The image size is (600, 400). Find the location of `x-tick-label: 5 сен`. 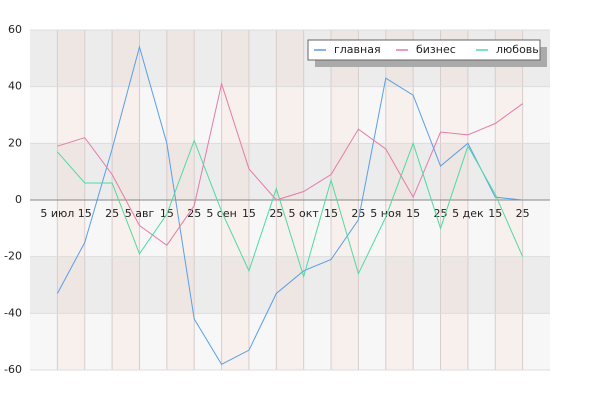

x-tick-label: 5 сен is located at coordinates (221, 213).